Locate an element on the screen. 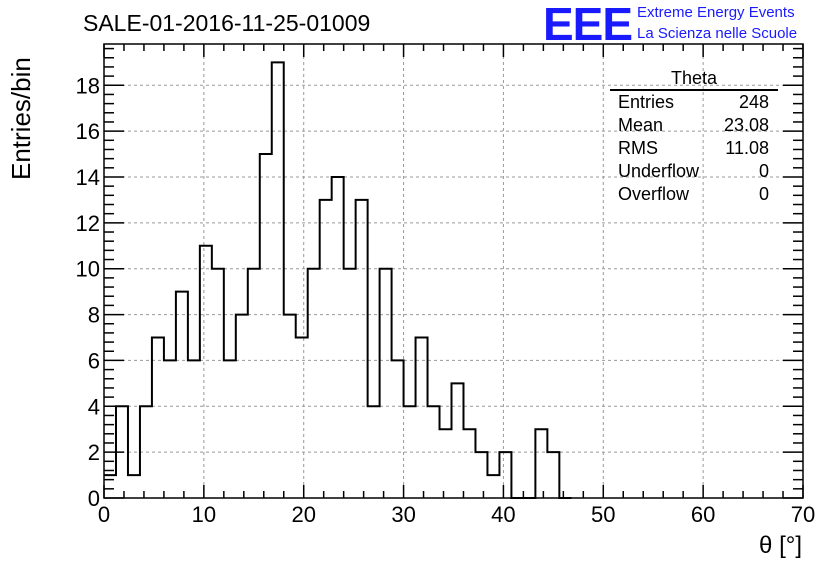 This screenshot has width=836, height=572. stats-value: 11.08 is located at coordinates (747, 148).